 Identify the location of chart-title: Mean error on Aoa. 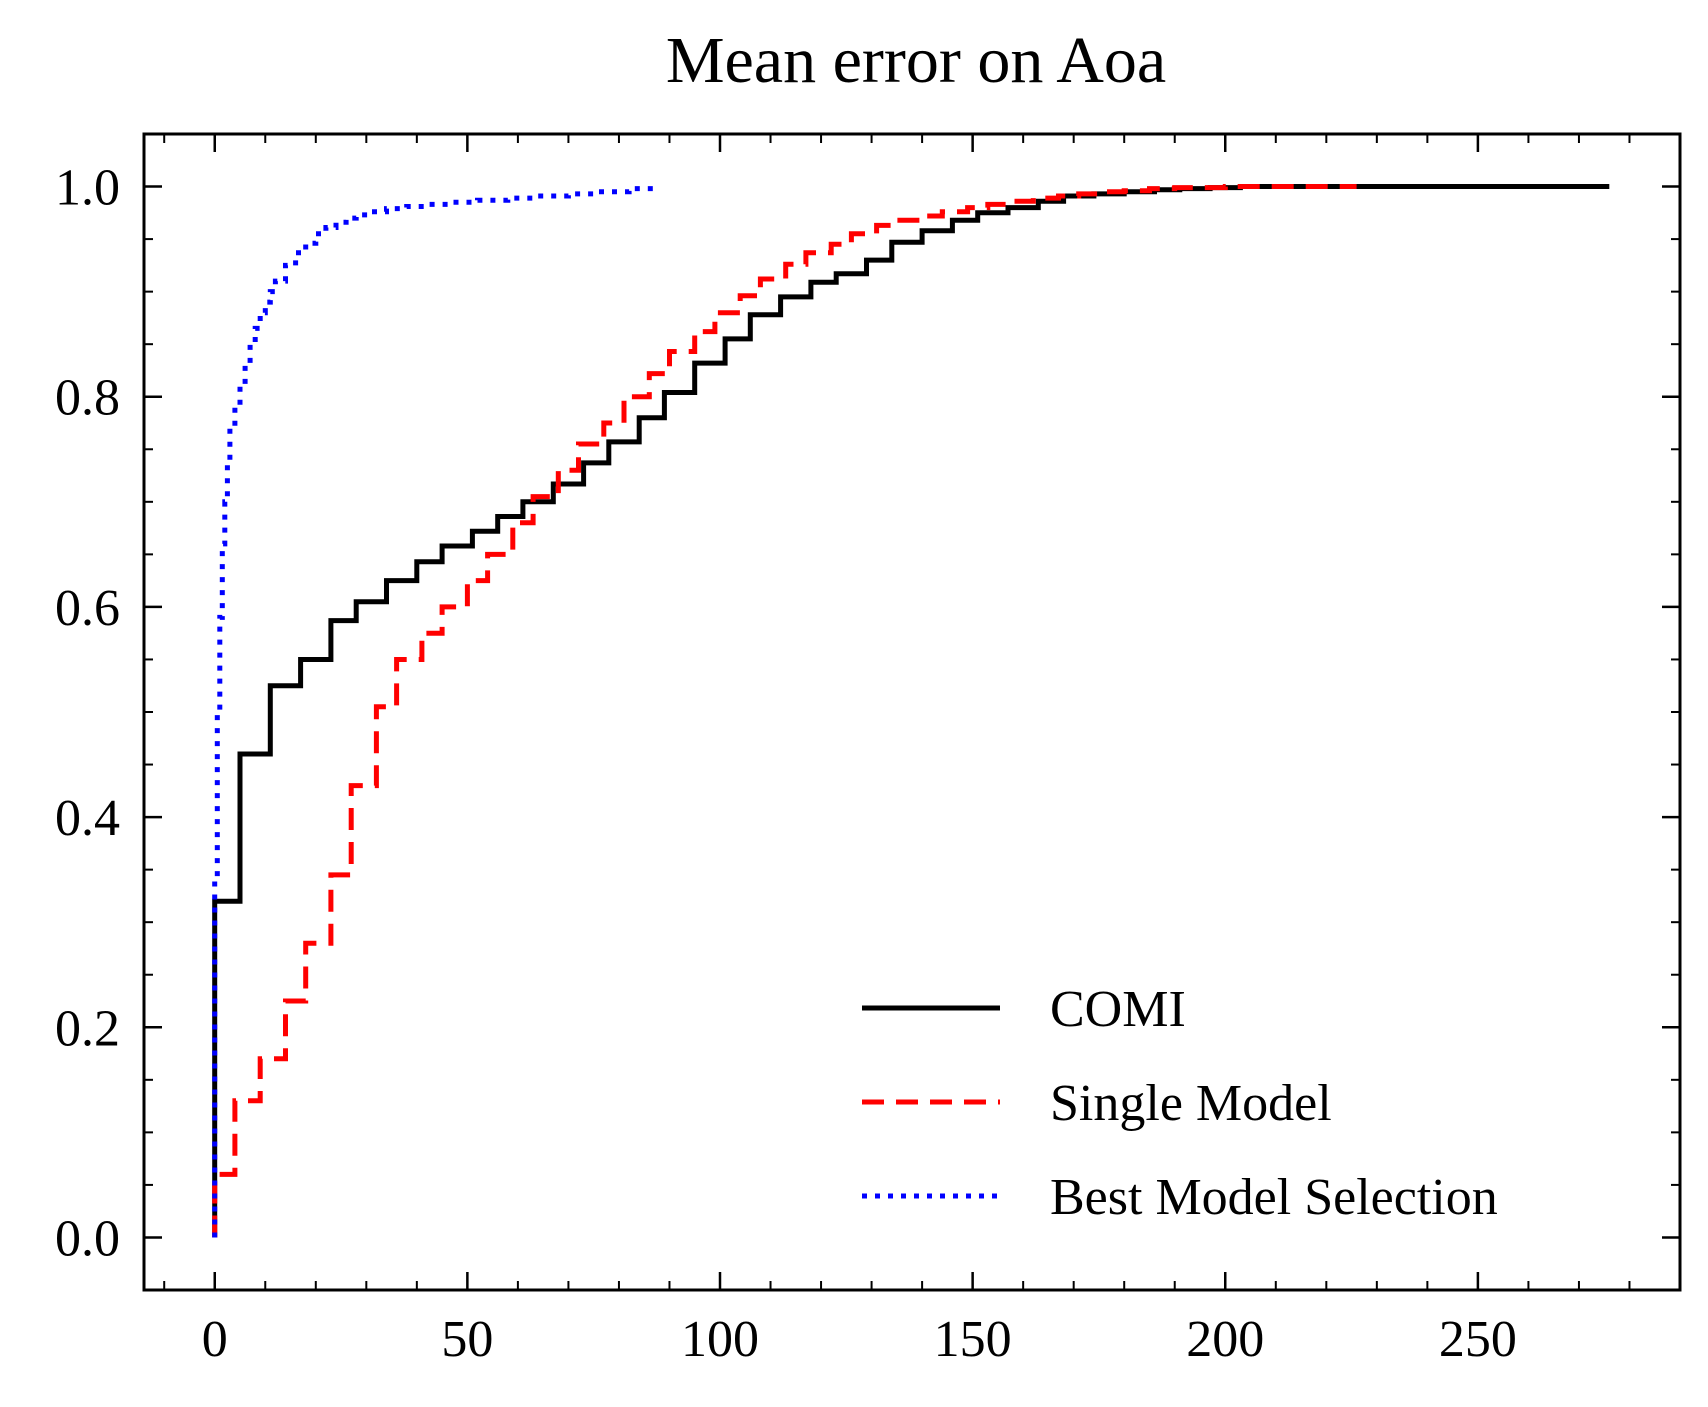
(916, 60).